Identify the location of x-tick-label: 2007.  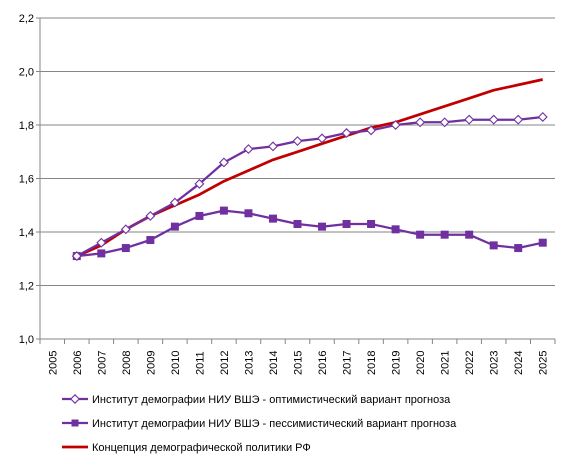
(102, 363).